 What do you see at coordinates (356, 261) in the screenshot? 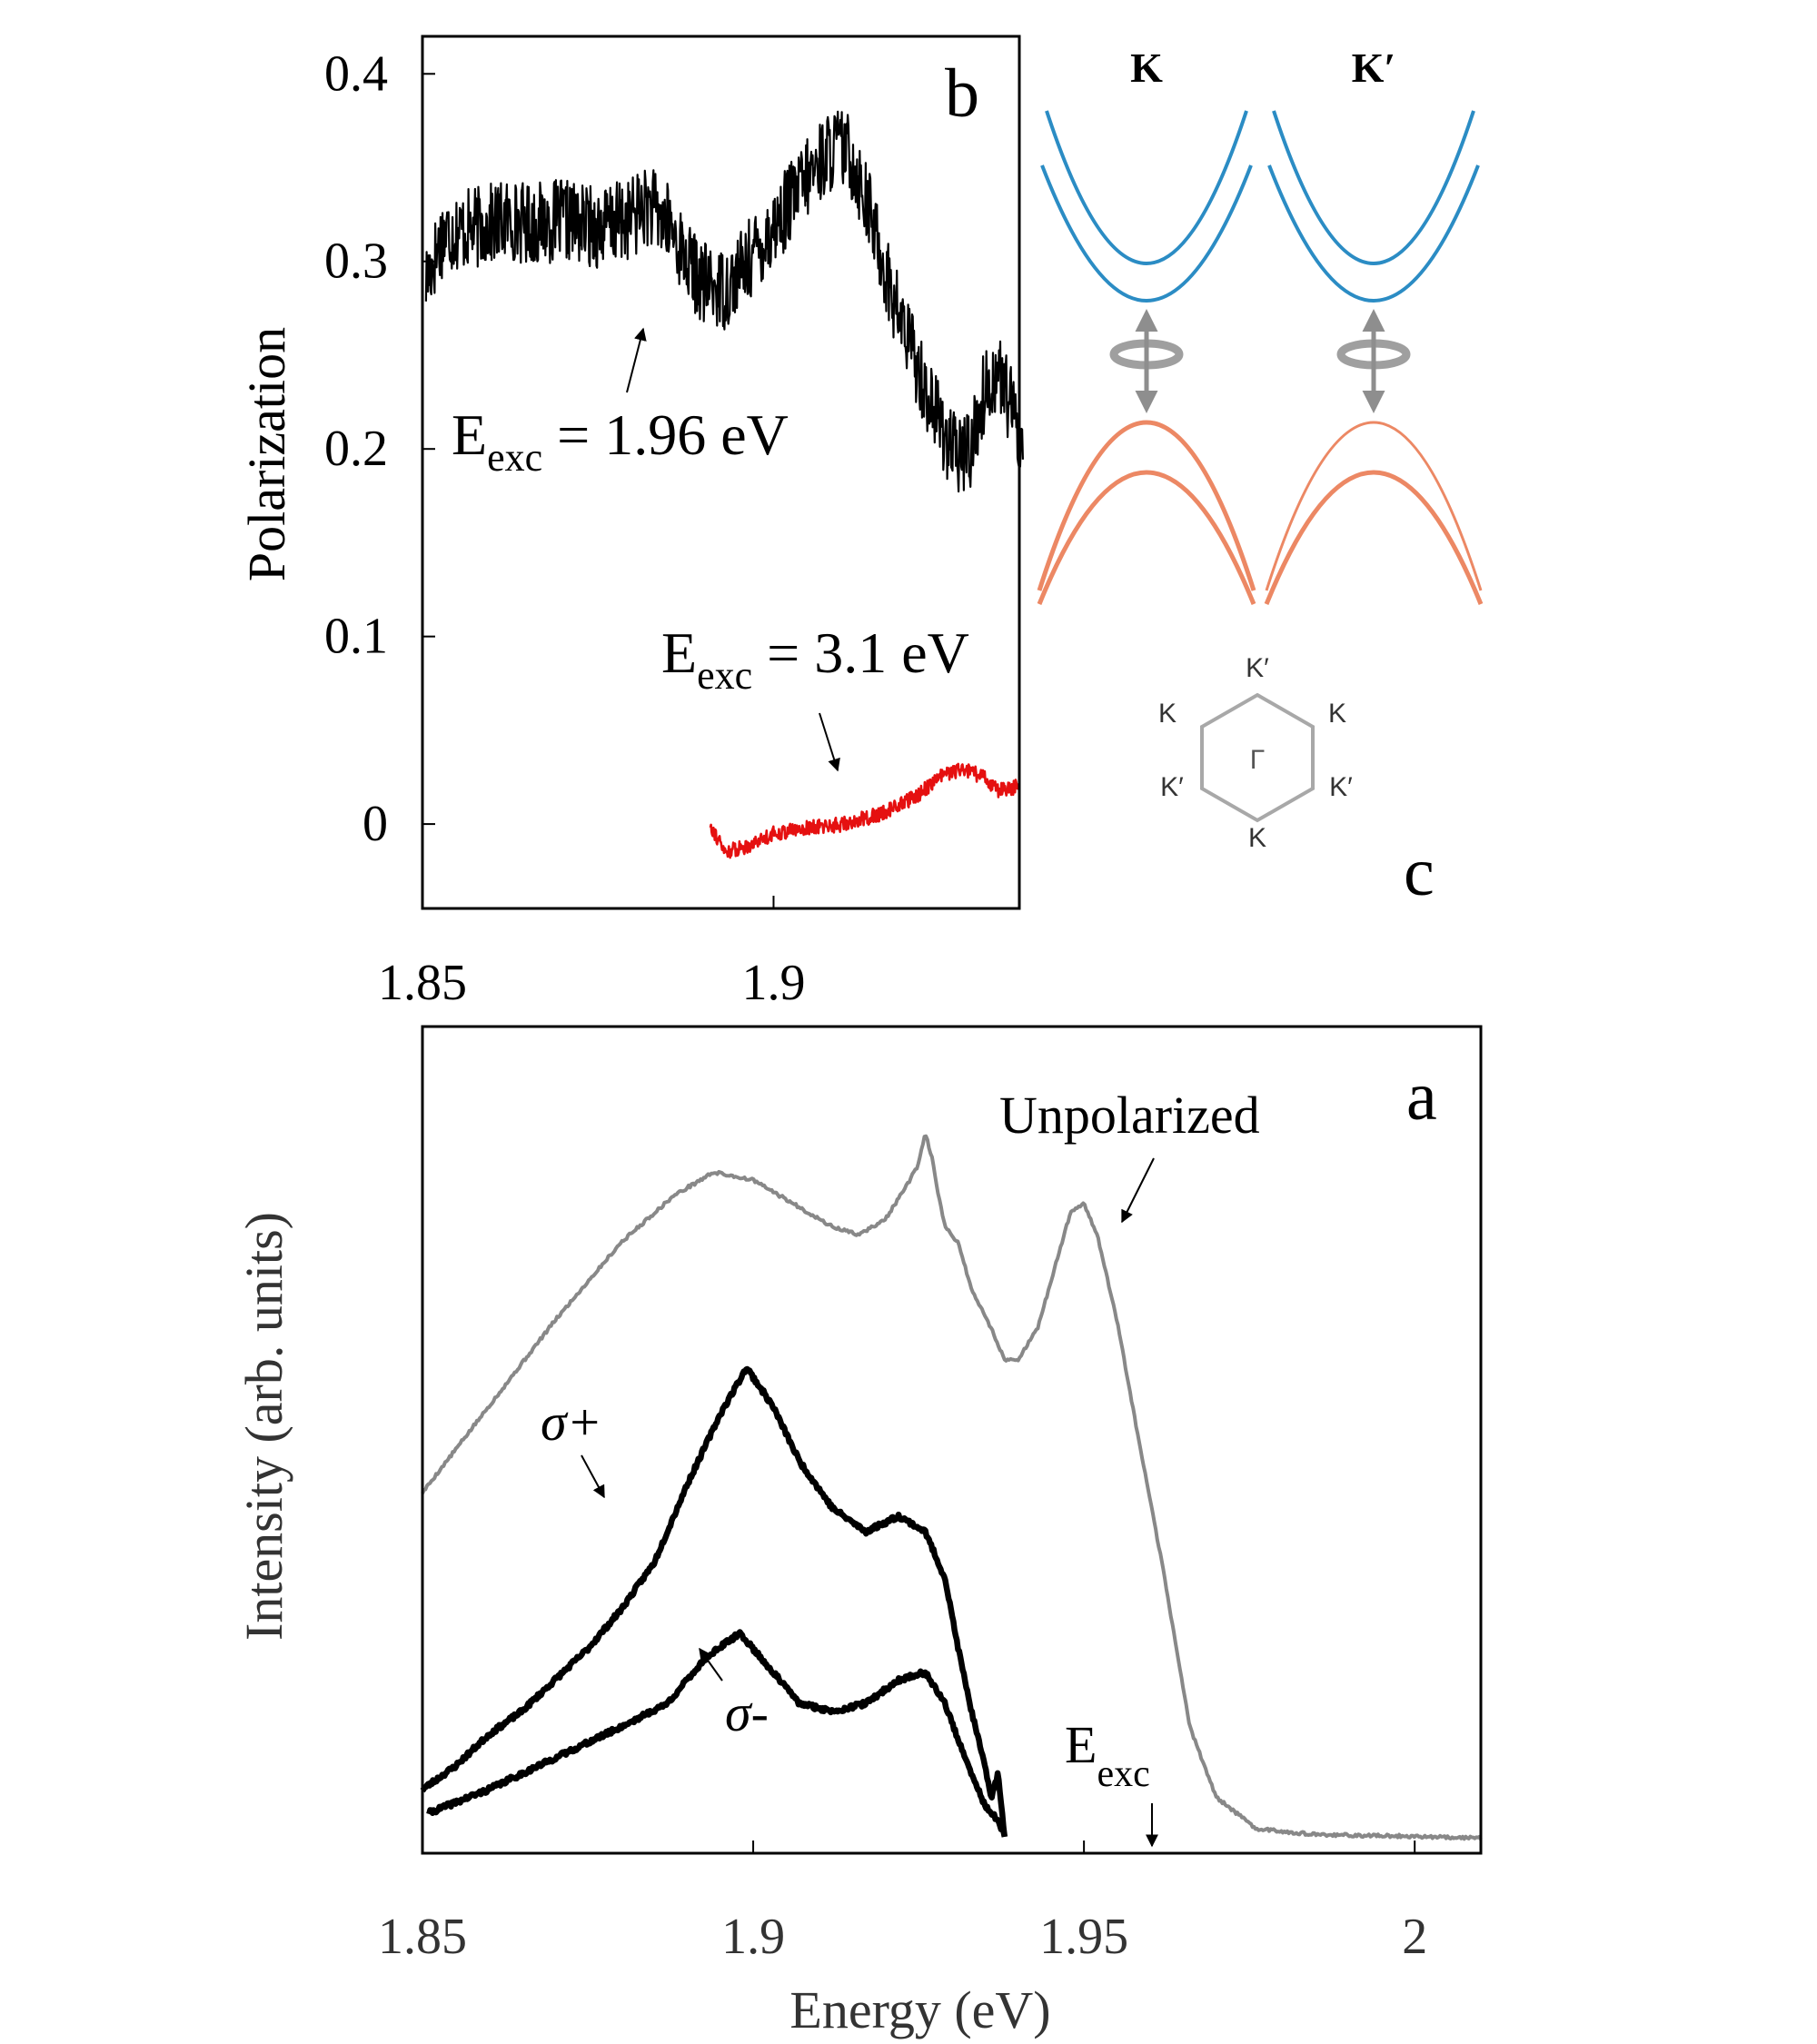
I see `panel-b-y-tick-label: 0.3` at bounding box center [356, 261].